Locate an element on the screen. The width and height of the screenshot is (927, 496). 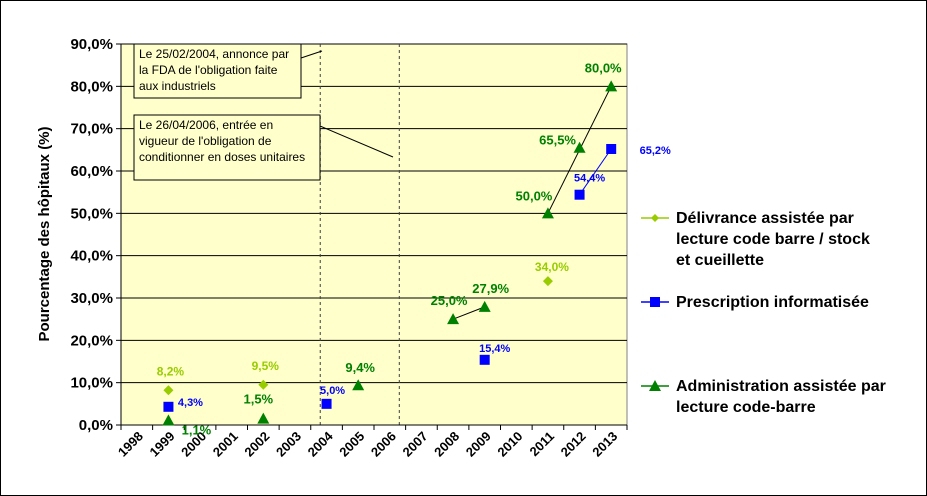
x-tick-label: 2008 is located at coordinates (446, 444).